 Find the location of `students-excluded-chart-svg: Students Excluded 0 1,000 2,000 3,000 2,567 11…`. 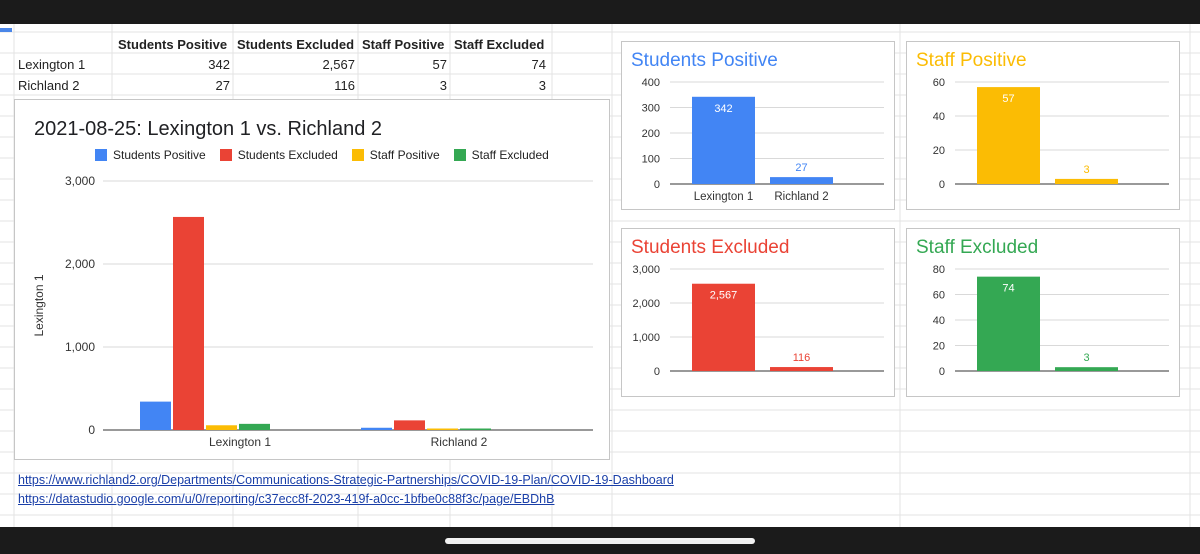

students-excluded-chart-svg: Students Excluded 0 1,000 2,000 3,000 2,567 11… is located at coordinates (757, 307).